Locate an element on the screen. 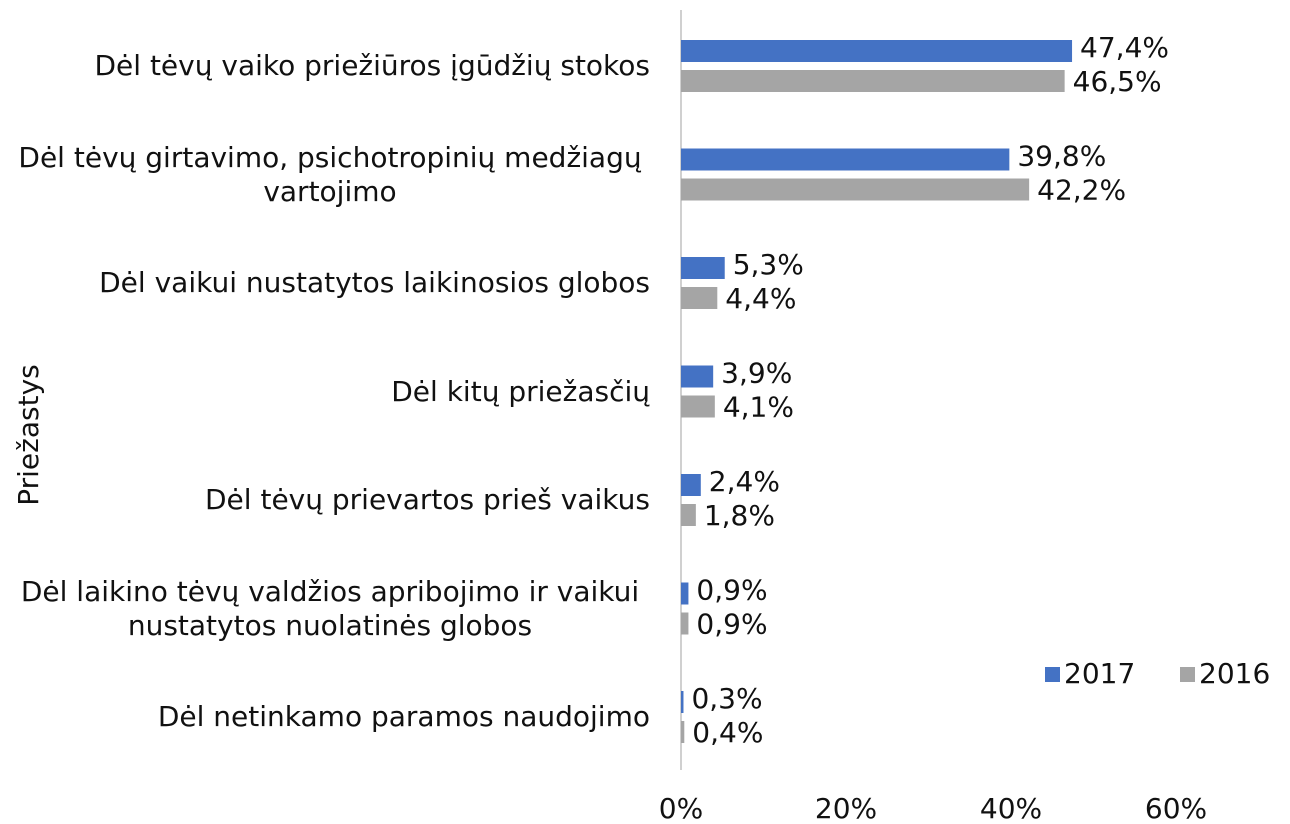 This screenshot has height=824, width=1290. data-label: 4,1% is located at coordinates (758, 407).